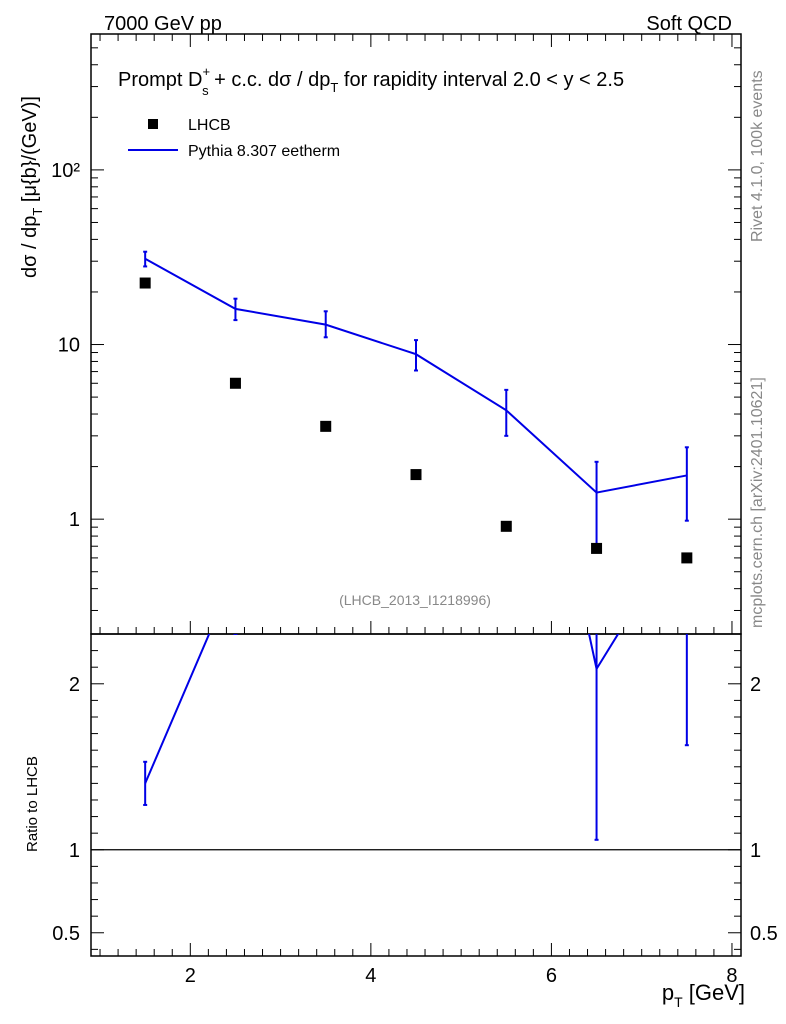 The height and width of the screenshot is (1024, 786). What do you see at coordinates (689, 24) in the screenshot?
I see `header-right: Soft QCD` at bounding box center [689, 24].